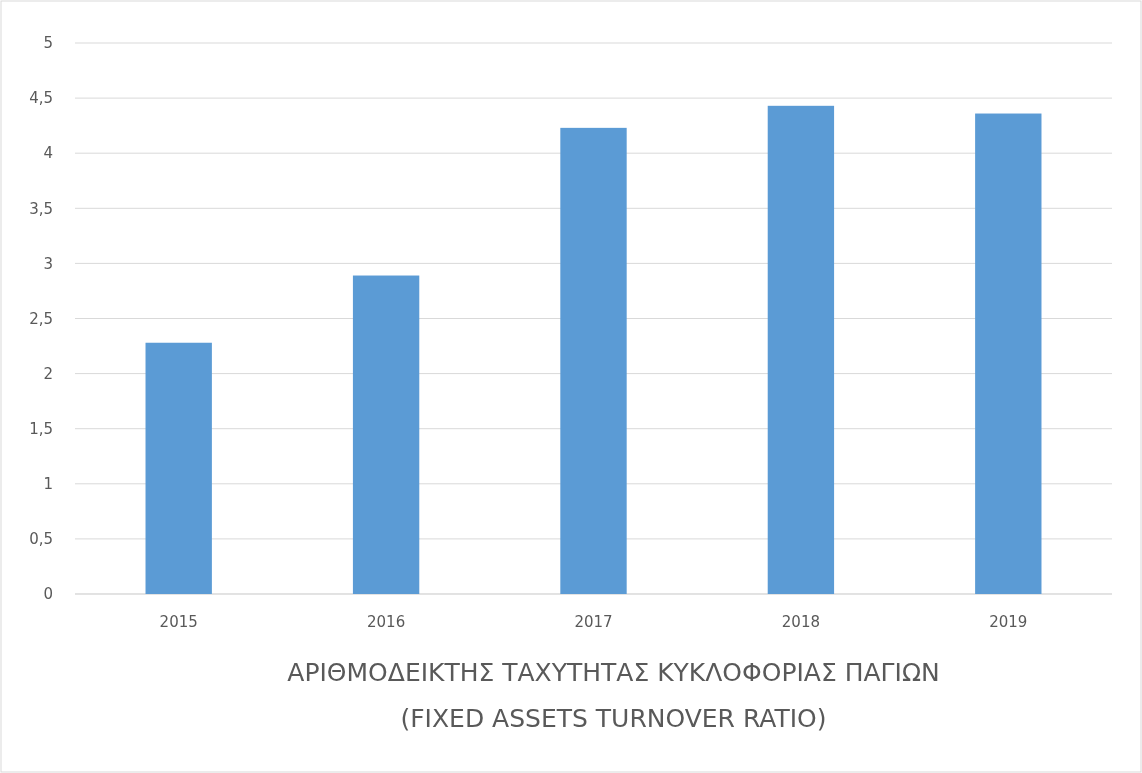 The width and height of the screenshot is (1142, 773). I want to click on x-tick-label: 2018, so click(800, 622).